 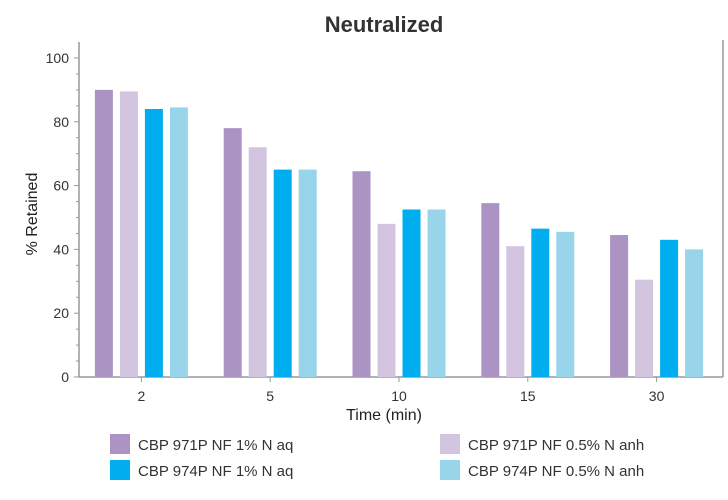 What do you see at coordinates (384, 24) in the screenshot?
I see `chart-title: Neutralized` at bounding box center [384, 24].